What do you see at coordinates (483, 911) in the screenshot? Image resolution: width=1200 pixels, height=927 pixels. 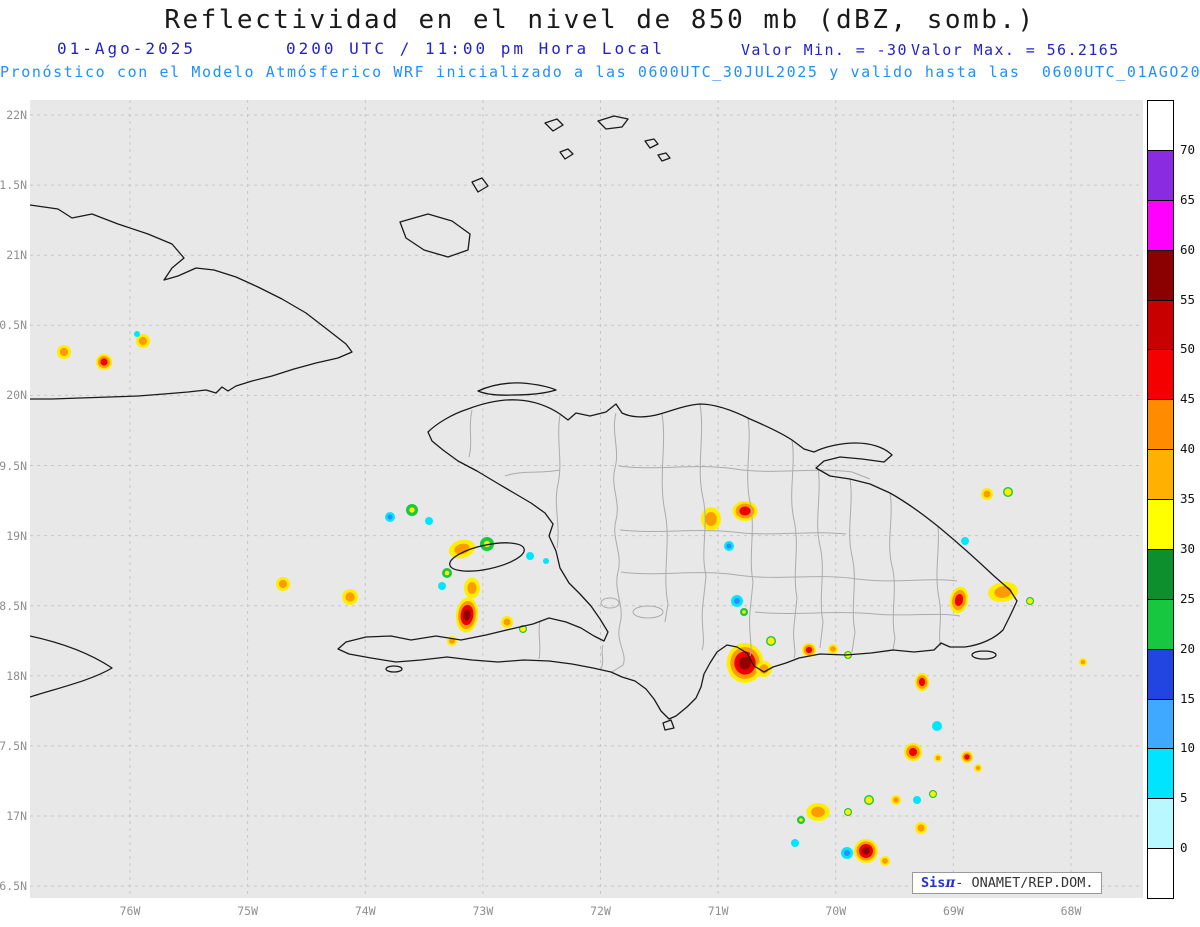 I see `lon-tick-label: 73W` at bounding box center [483, 911].